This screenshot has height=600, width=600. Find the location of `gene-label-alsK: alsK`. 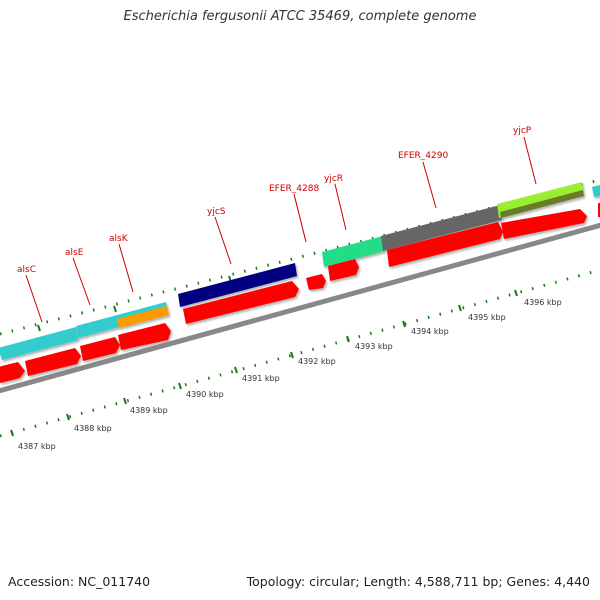

gene-label-alsK: alsK is located at coordinates (119, 239).